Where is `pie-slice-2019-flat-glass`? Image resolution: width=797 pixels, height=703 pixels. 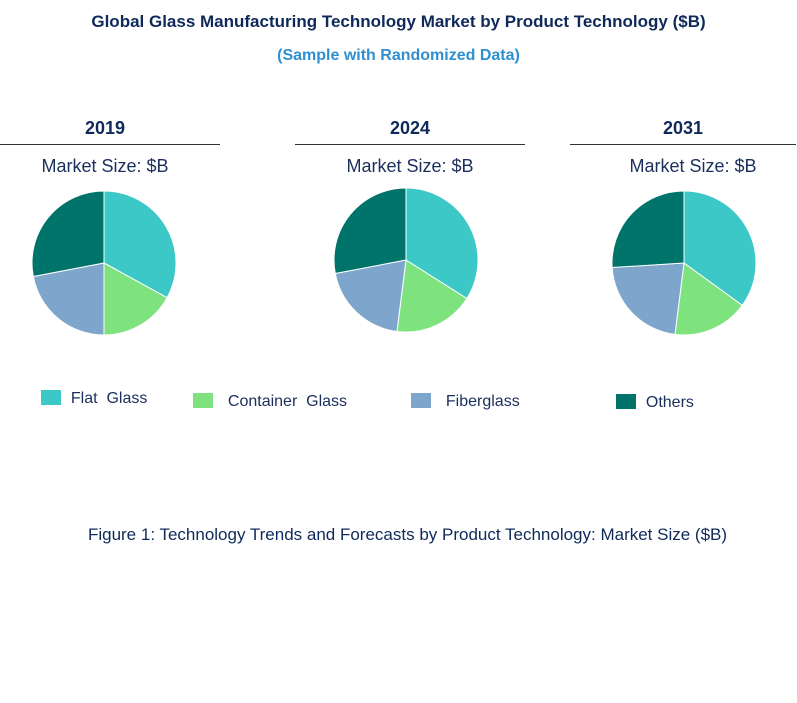
pie-slice-2019-flat-glass is located at coordinates (140, 244).